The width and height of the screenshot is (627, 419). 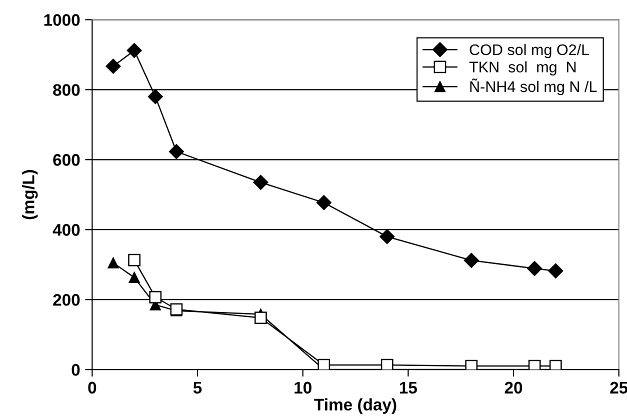 What do you see at coordinates (62, 20) in the screenshot?
I see `y-tick-label: 1000` at bounding box center [62, 20].